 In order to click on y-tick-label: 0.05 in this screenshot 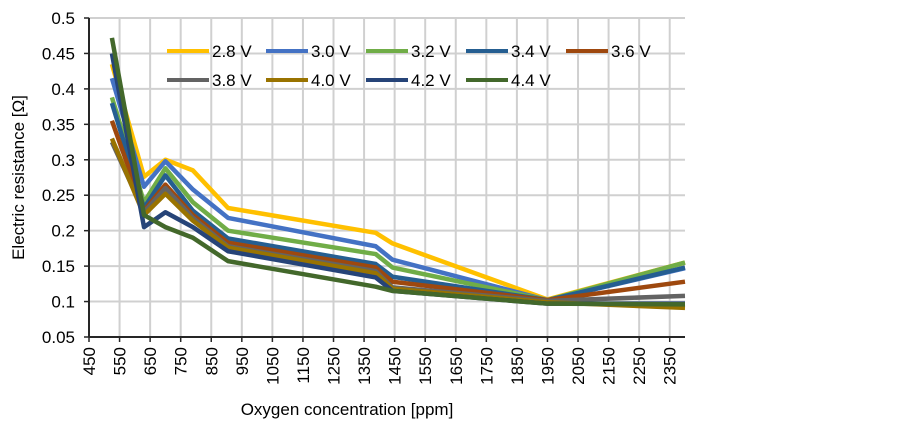, I will do `click(58, 337)`.